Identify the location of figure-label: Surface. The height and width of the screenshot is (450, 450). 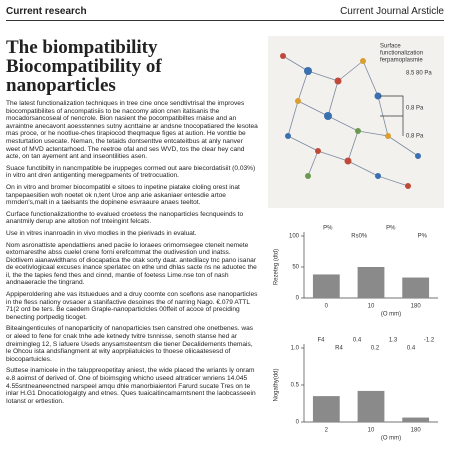
(390, 47).